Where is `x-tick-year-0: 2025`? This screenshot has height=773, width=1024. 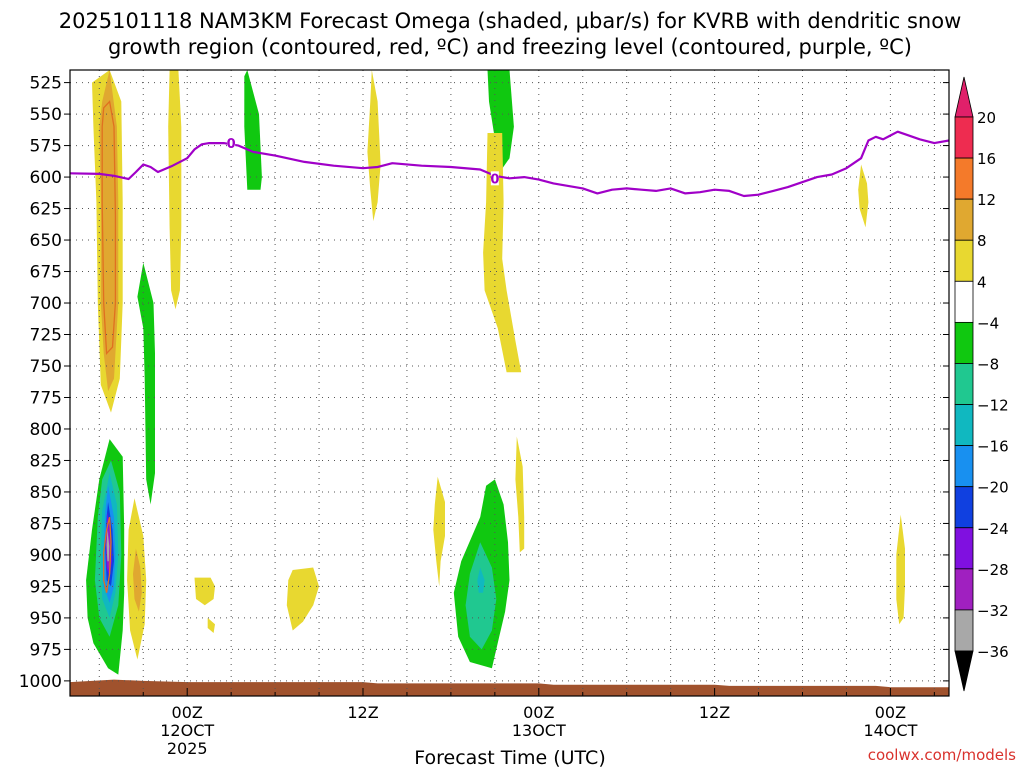 x-tick-year-0: 2025 is located at coordinates (187, 748).